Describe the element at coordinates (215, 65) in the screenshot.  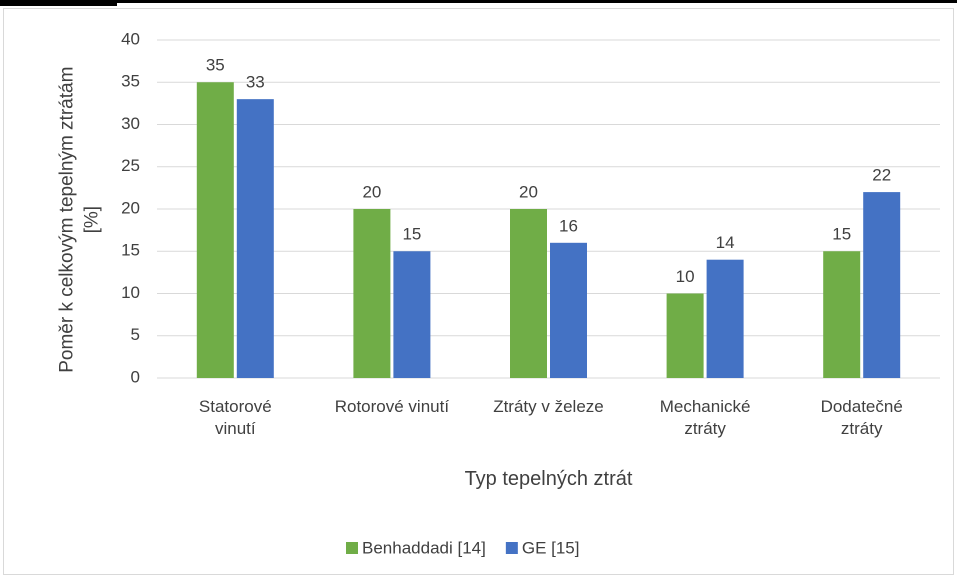
I see `value-label: 35` at that location.